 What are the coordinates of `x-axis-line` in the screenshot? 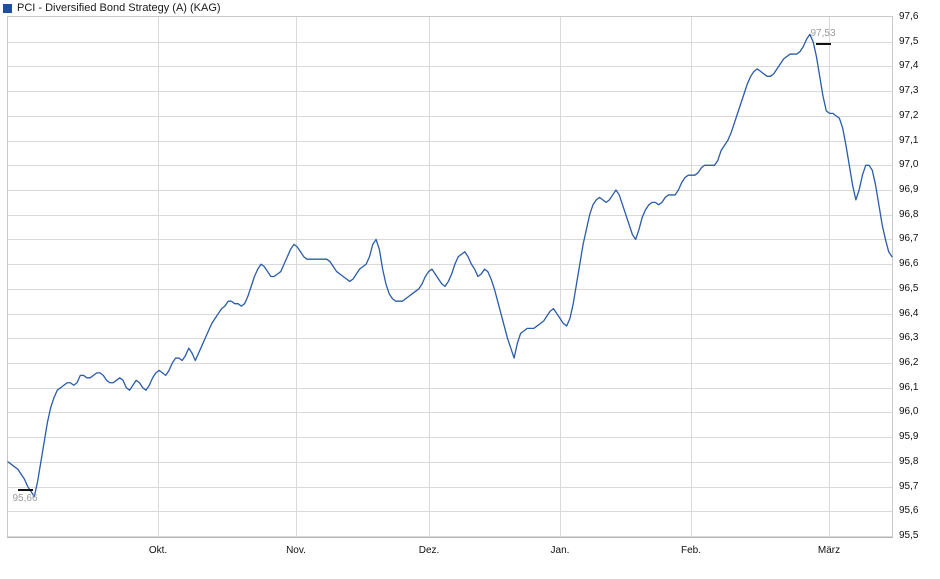 It's located at (450, 537).